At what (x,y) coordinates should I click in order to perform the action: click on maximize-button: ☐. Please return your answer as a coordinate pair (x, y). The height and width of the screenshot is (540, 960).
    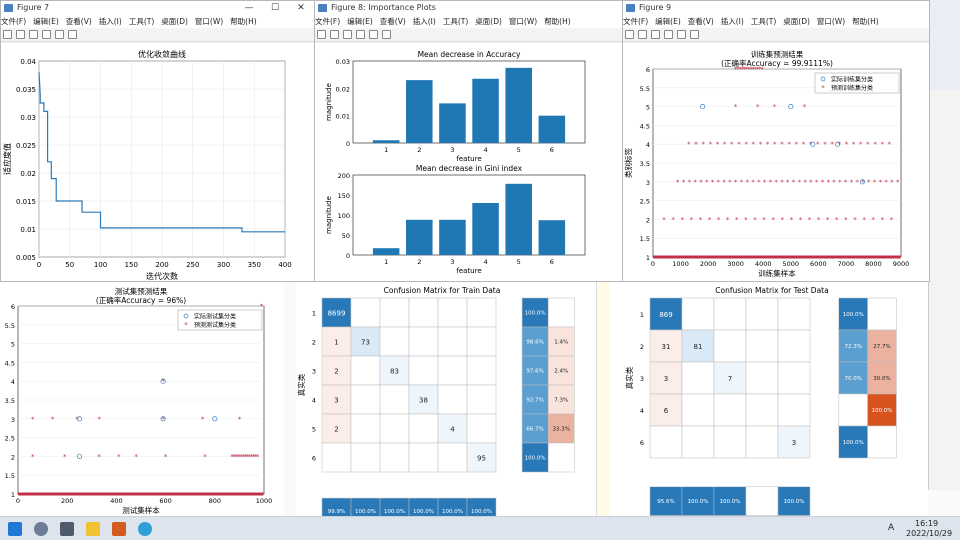
    Looking at the image, I should click on (275, 8).